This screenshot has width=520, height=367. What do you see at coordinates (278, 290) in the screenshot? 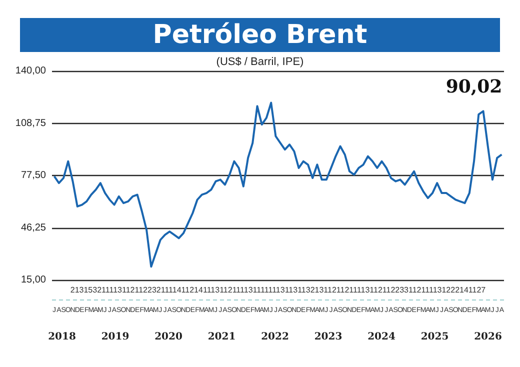
I see `text: 21315321111311211223211114112141113112111131111111311311321311211211113112112233112111131222141127` at bounding box center [278, 290].